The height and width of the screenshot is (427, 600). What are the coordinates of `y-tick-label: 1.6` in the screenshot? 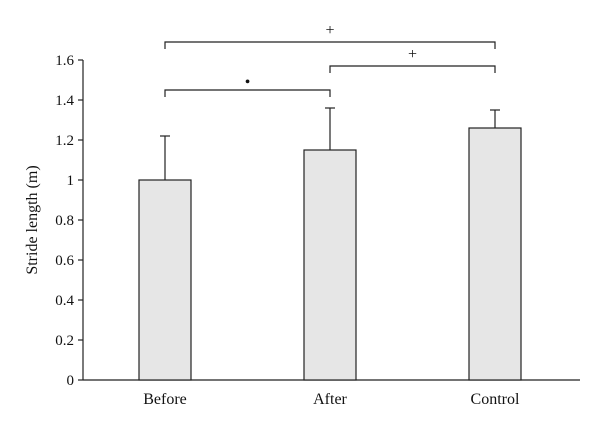 It's located at (64, 61).